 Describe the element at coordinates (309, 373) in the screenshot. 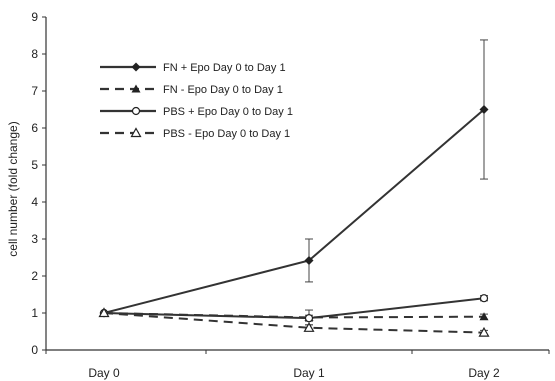

I see `x-tick-label: Day 1` at that location.